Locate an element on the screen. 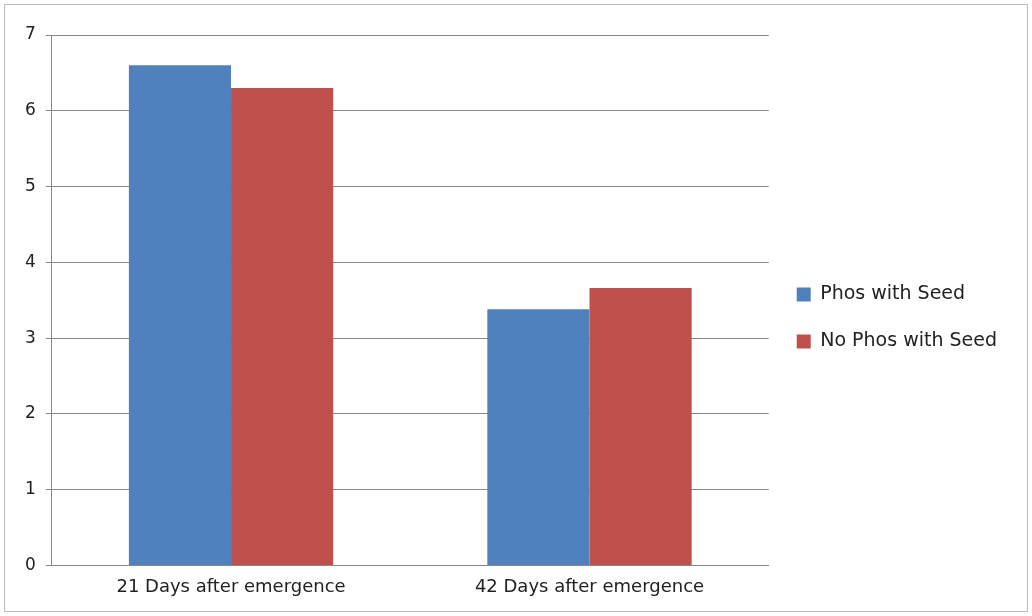 The width and height of the screenshot is (1032, 616). y-tick-label: 4 is located at coordinates (30, 260).